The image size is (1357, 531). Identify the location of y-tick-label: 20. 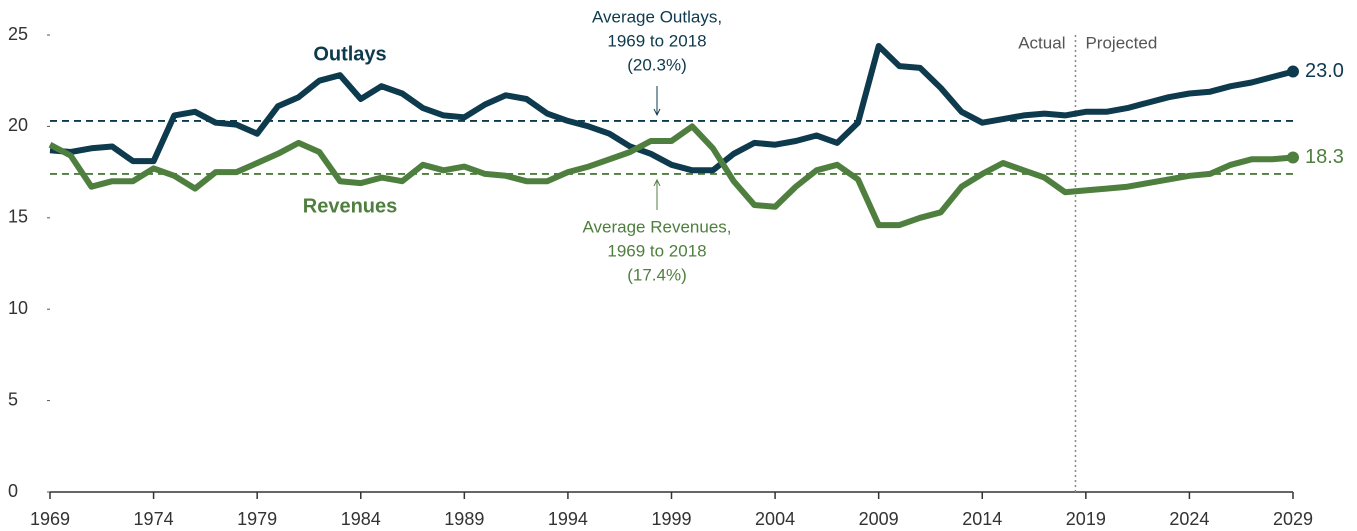
(18, 125).